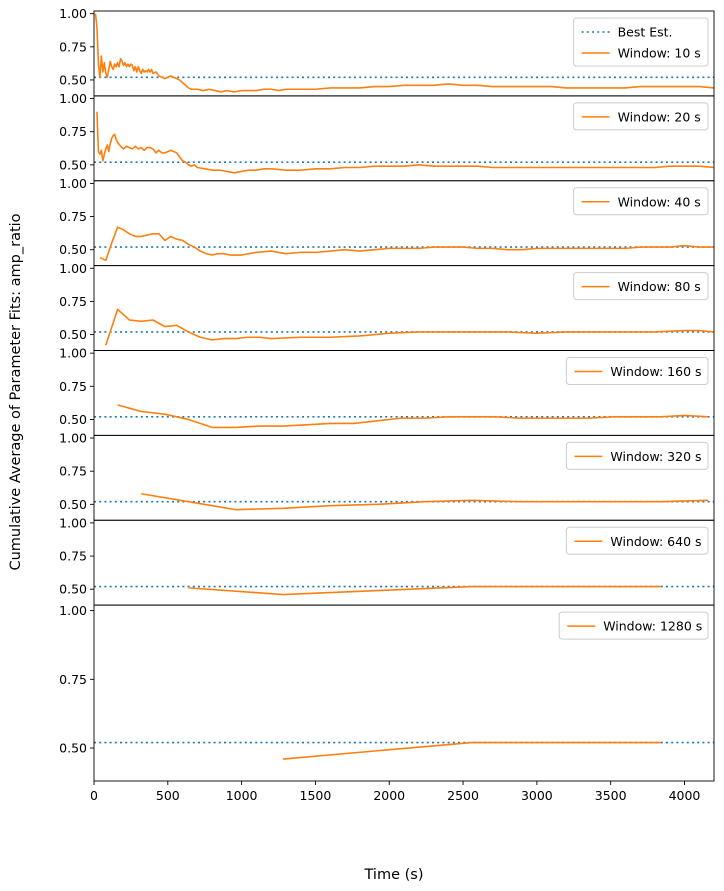  I want to click on panel-2: 0.50 0.75 1.00 Window: 20 s, so click(387, 136).